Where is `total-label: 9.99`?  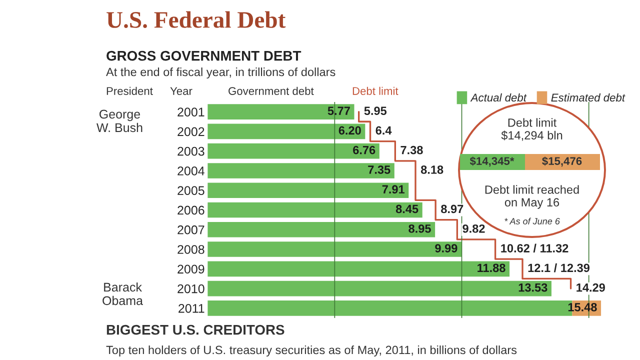
total-label: 9.99 is located at coordinates (446, 248).